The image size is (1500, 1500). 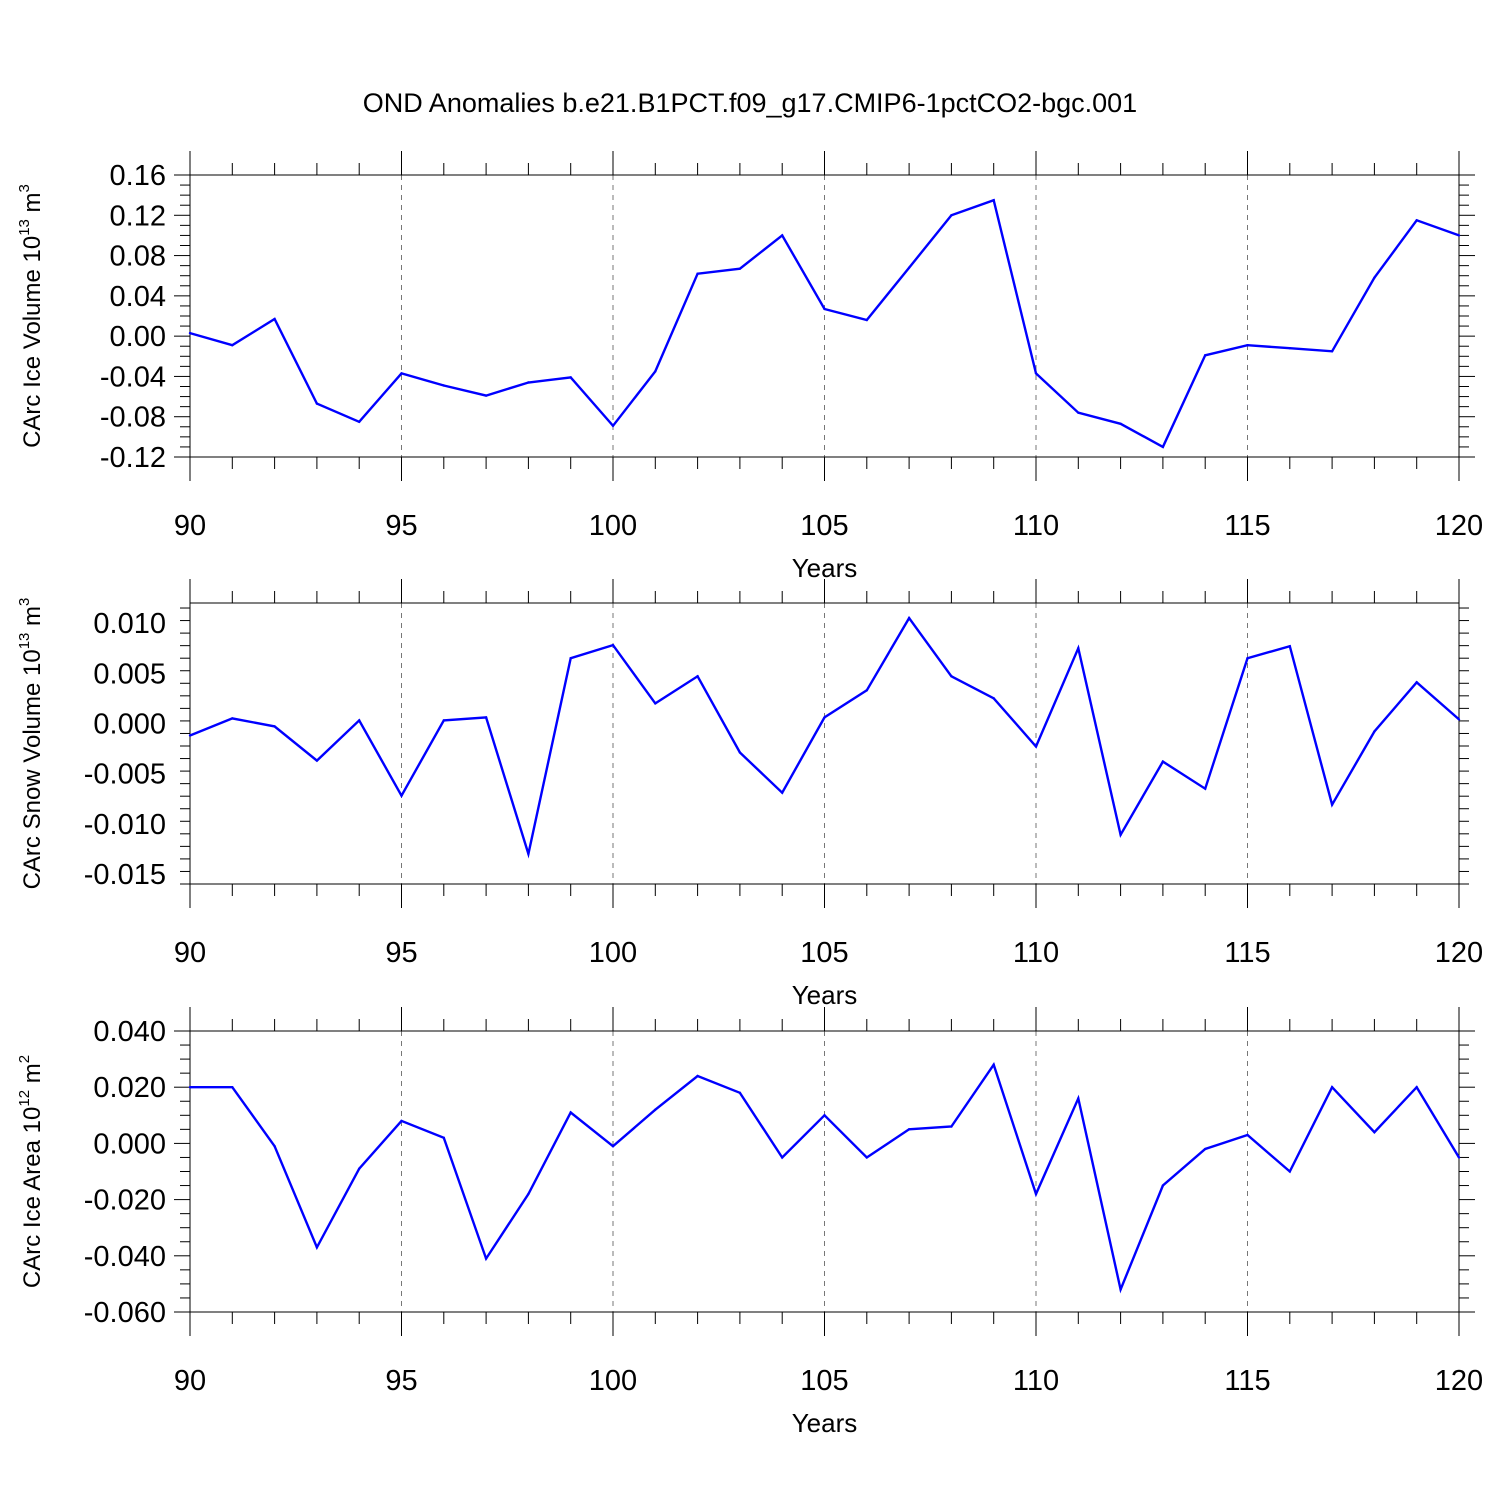 I want to click on x-tick-label: 100, so click(x=613, y=1381).